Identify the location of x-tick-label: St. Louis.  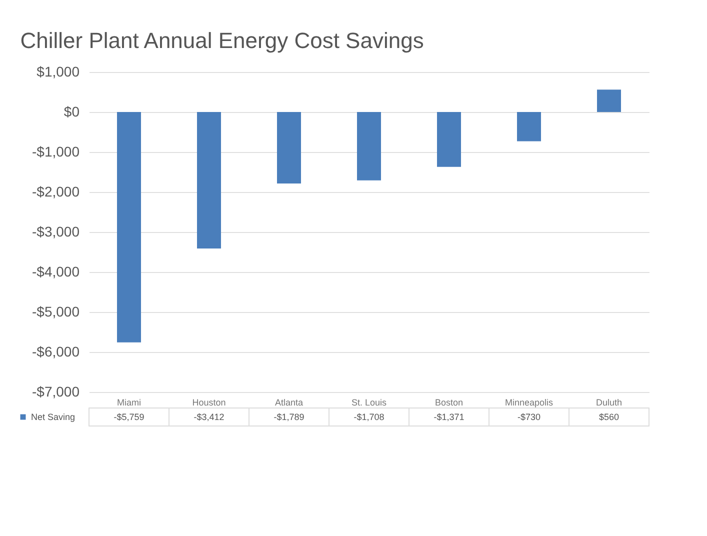
(369, 403).